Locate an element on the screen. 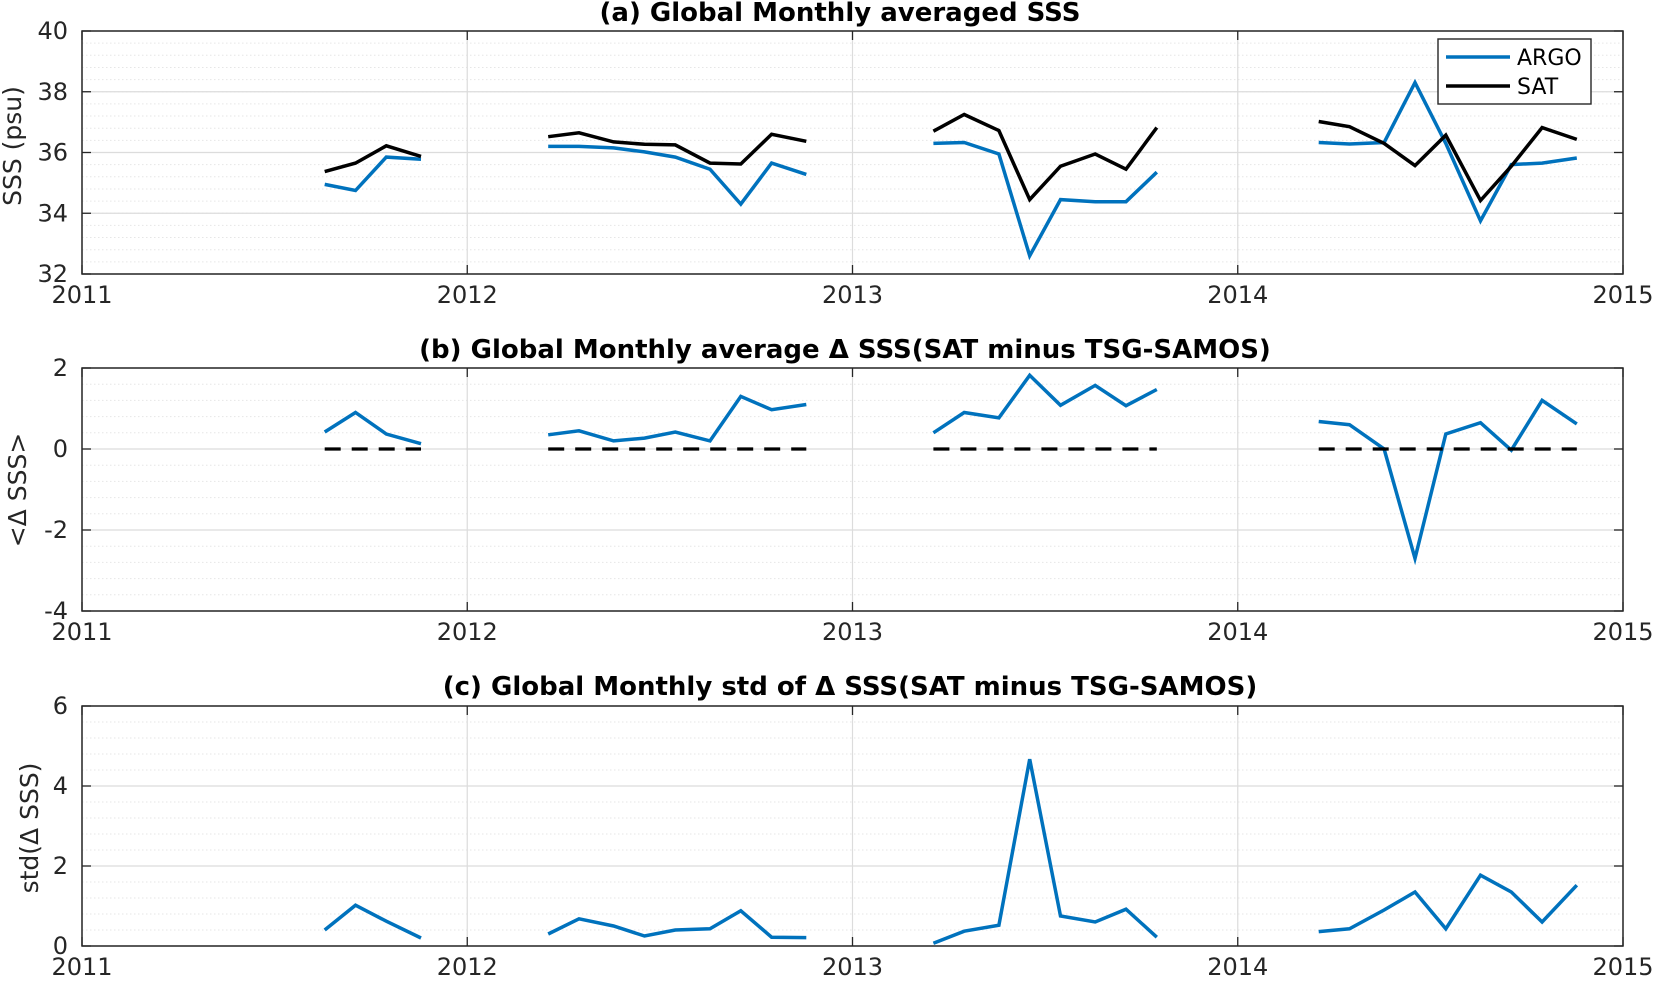 This screenshot has width=1655, height=982. panel-b-x-tick-label: 2011 is located at coordinates (81, 632).